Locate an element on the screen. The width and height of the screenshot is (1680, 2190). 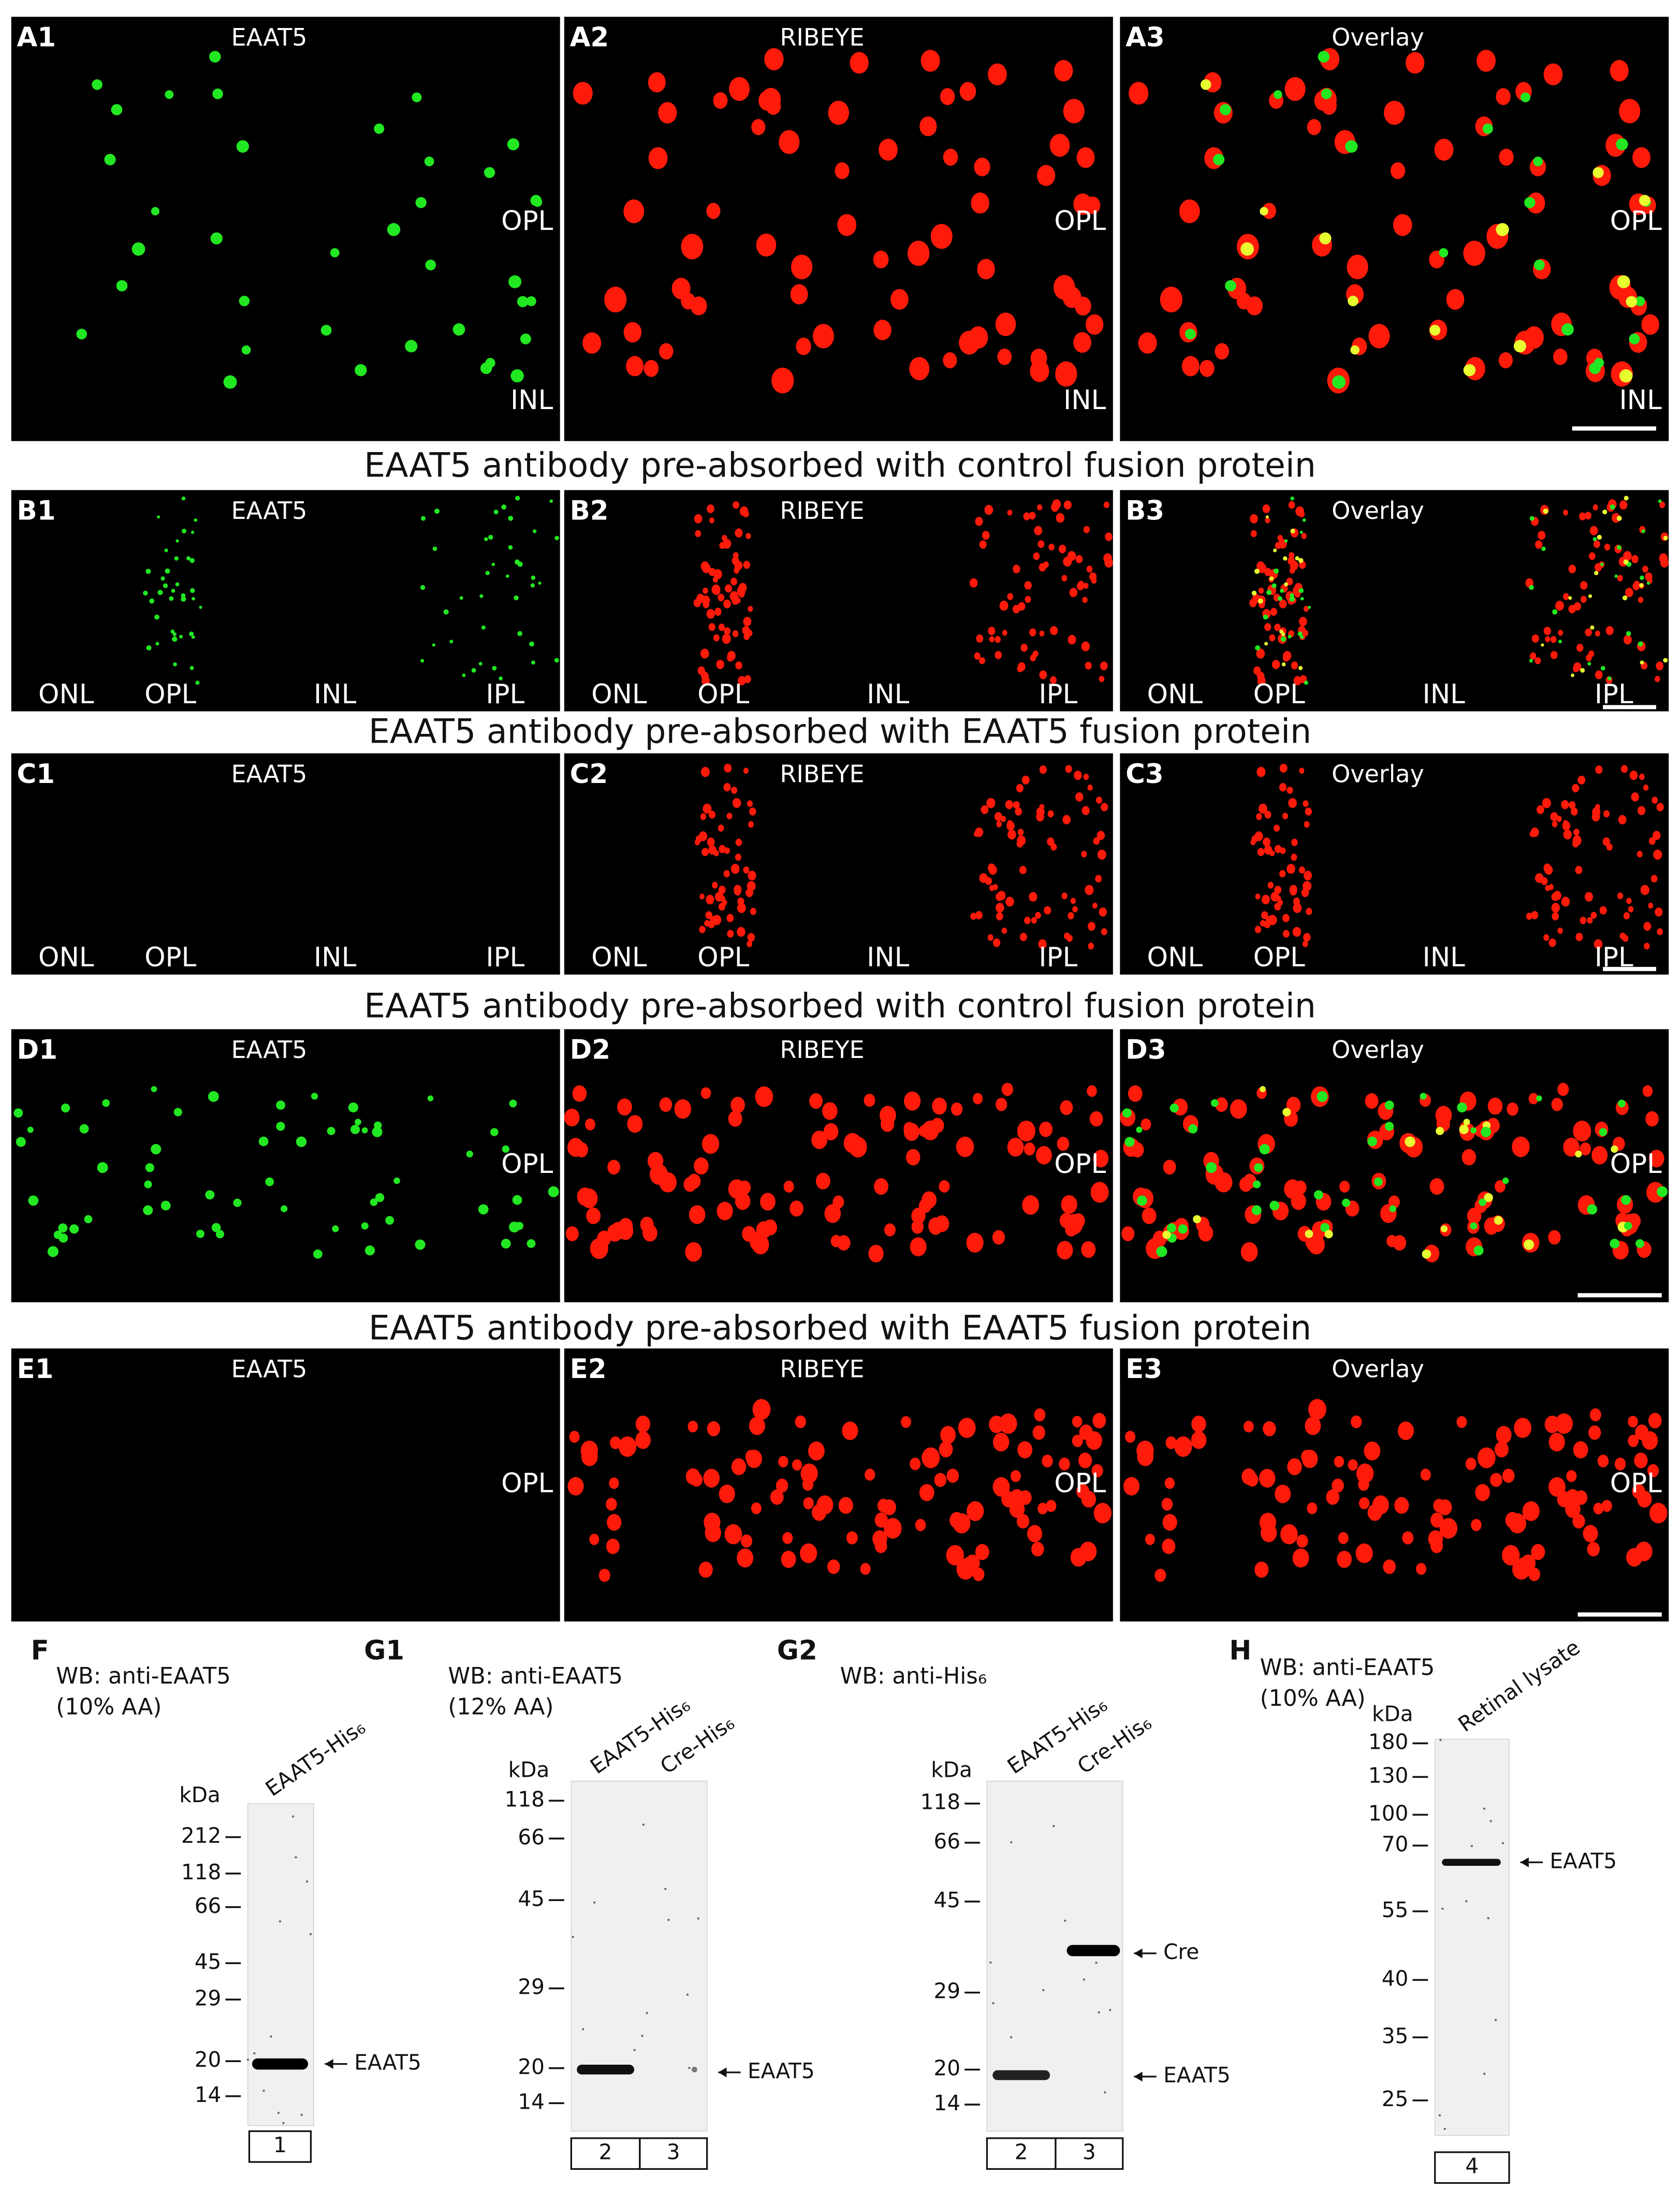
lane-number: 1 is located at coordinates (280, 2145).